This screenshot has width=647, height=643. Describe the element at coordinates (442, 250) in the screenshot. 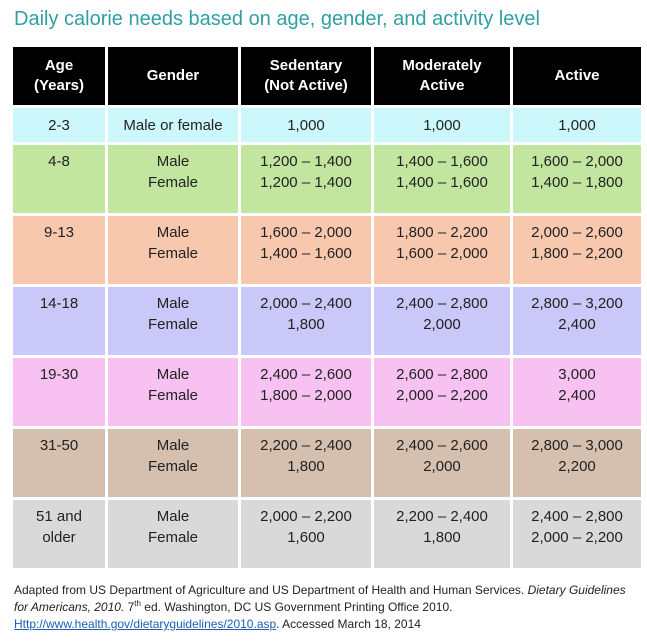

I see `moderately-active-cell: 1,800 – 2,200 1,600 – 2,000` at that location.